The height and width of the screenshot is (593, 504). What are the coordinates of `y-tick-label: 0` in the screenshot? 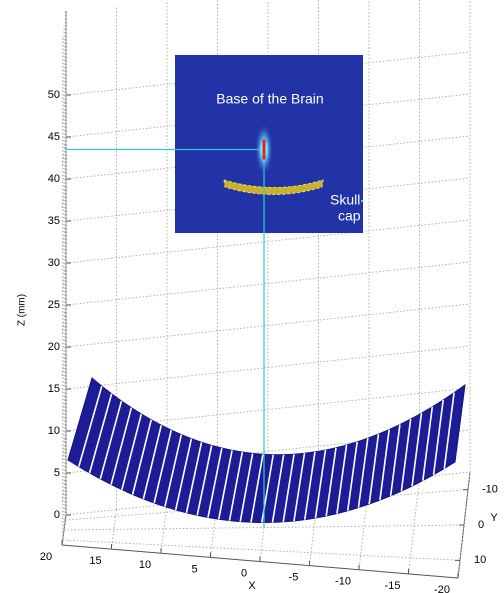 It's located at (481, 525).